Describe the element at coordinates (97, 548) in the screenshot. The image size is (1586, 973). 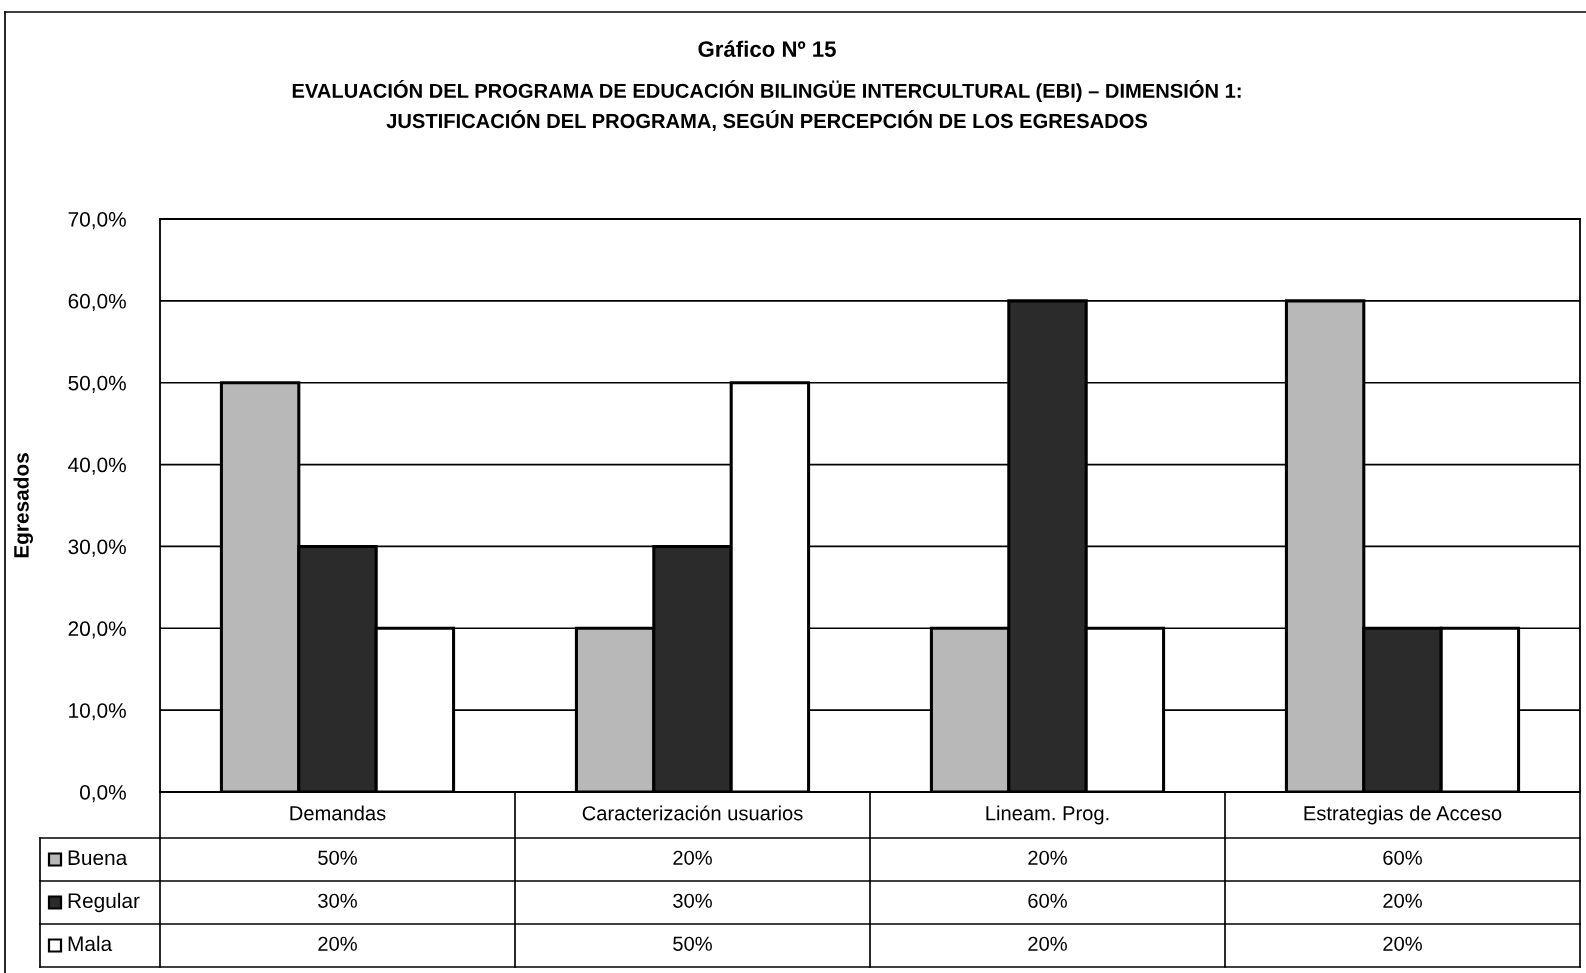
I see `y-tick-label: 30,0%` at that location.